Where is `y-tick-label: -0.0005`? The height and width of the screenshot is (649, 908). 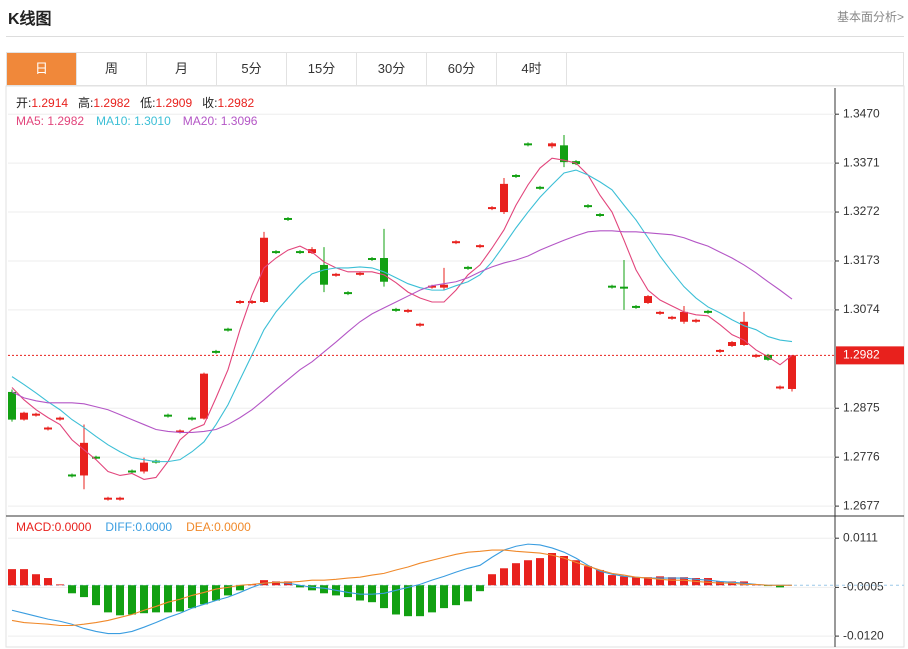
y-tick-label: -0.0005 is located at coordinates (863, 587).